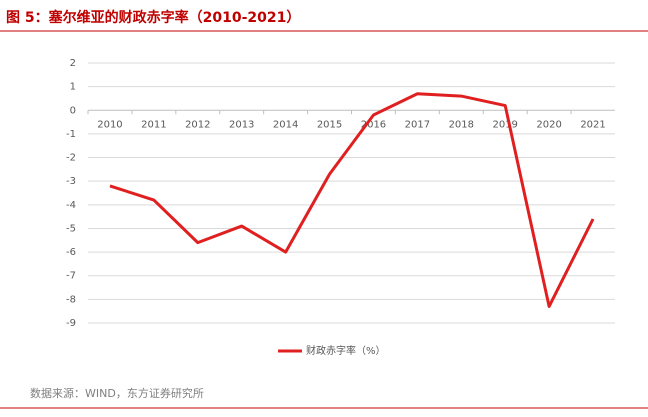 This screenshot has height=417, width=648. I want to click on source: 数据来源：WIND，东方证券研究所, so click(117, 393).